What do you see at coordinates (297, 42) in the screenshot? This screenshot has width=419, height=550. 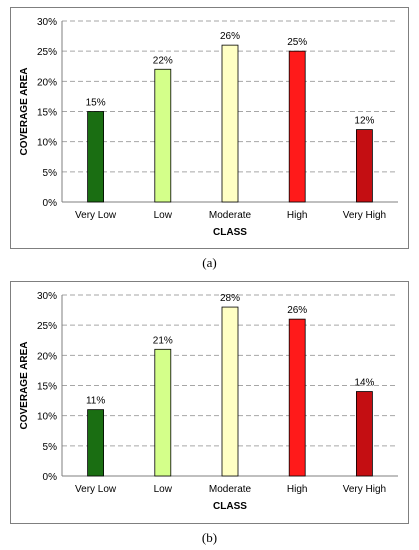 I see `data-label: 25%` at bounding box center [297, 42].